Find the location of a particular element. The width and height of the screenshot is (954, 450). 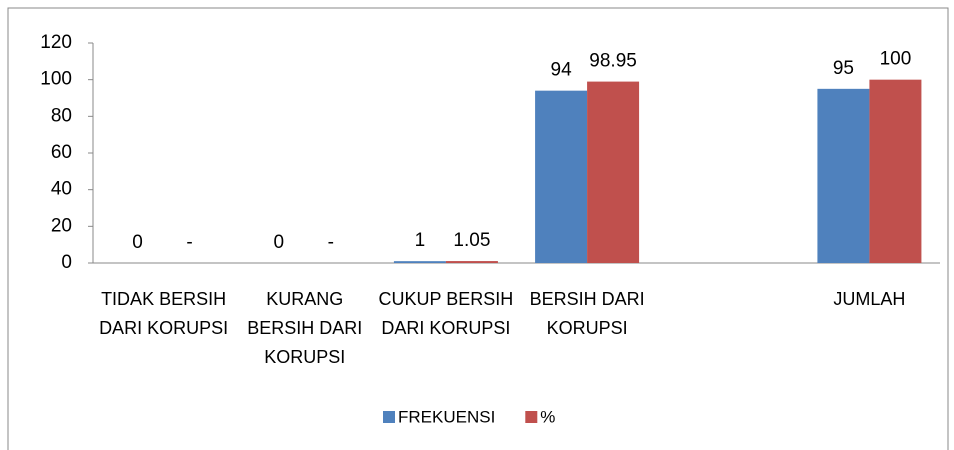

data-label: 1 is located at coordinates (420, 240).